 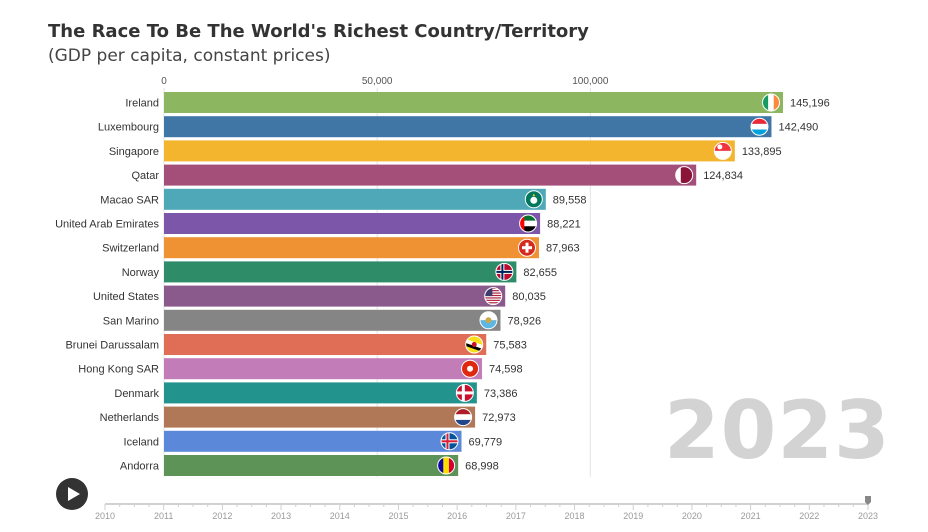 What do you see at coordinates (771, 102) in the screenshot?
I see `ireland-flag-icon` at bounding box center [771, 102].